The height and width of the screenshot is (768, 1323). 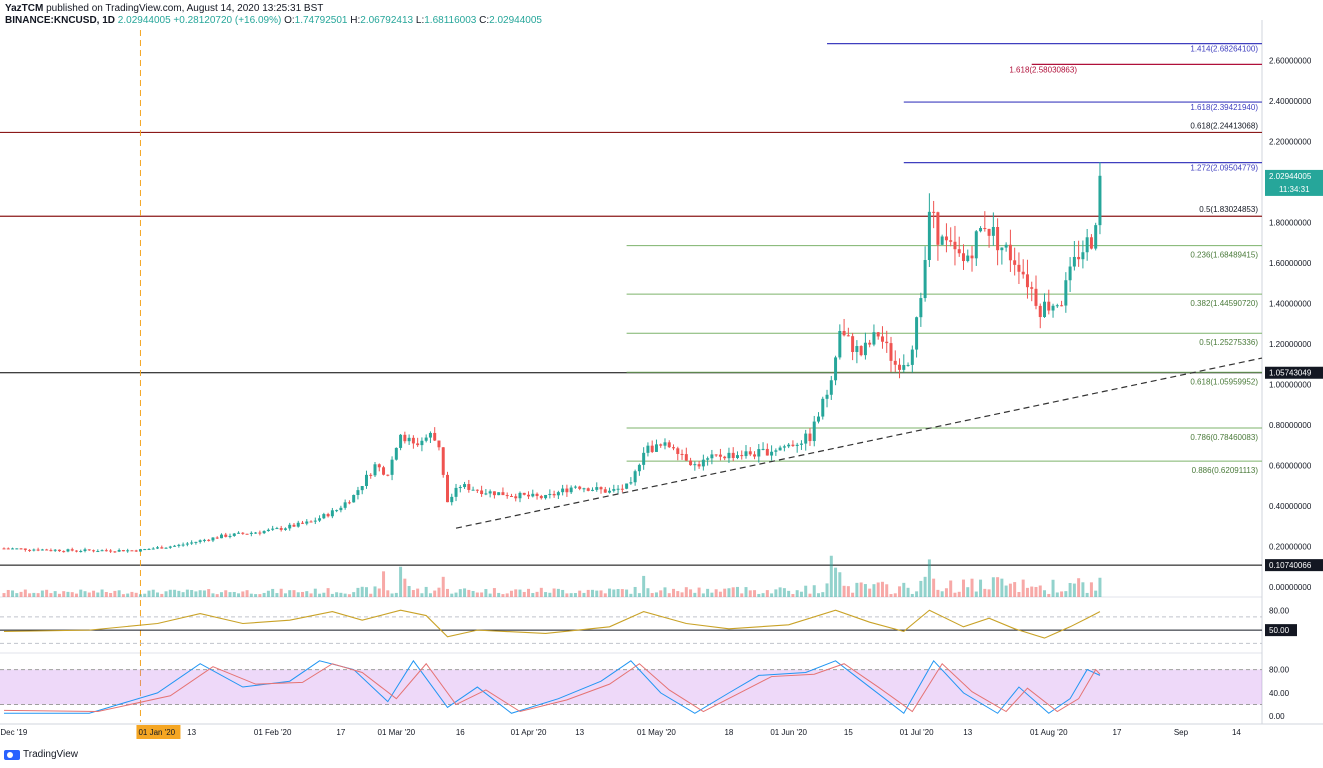 I want to click on stoch-rsi-pane: 80.00 40.00 0.00, so click(x=645, y=690).